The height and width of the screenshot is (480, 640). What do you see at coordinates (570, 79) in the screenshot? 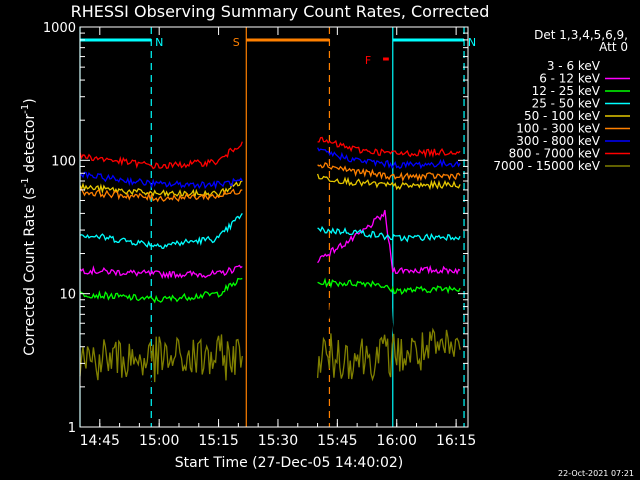
I see `legend-label: 6 - 12 keV` at bounding box center [570, 79].